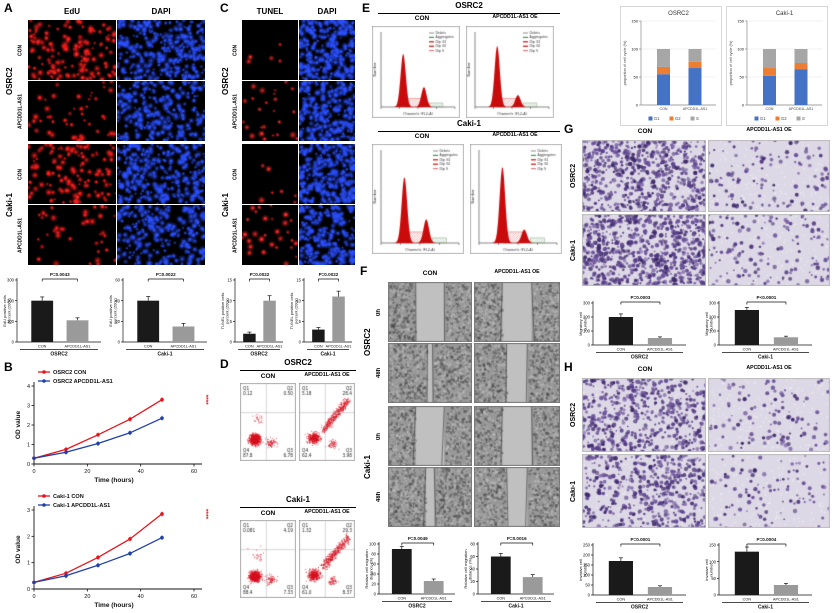  I want to click on svg-text: Time (hours), so click(113, 605).